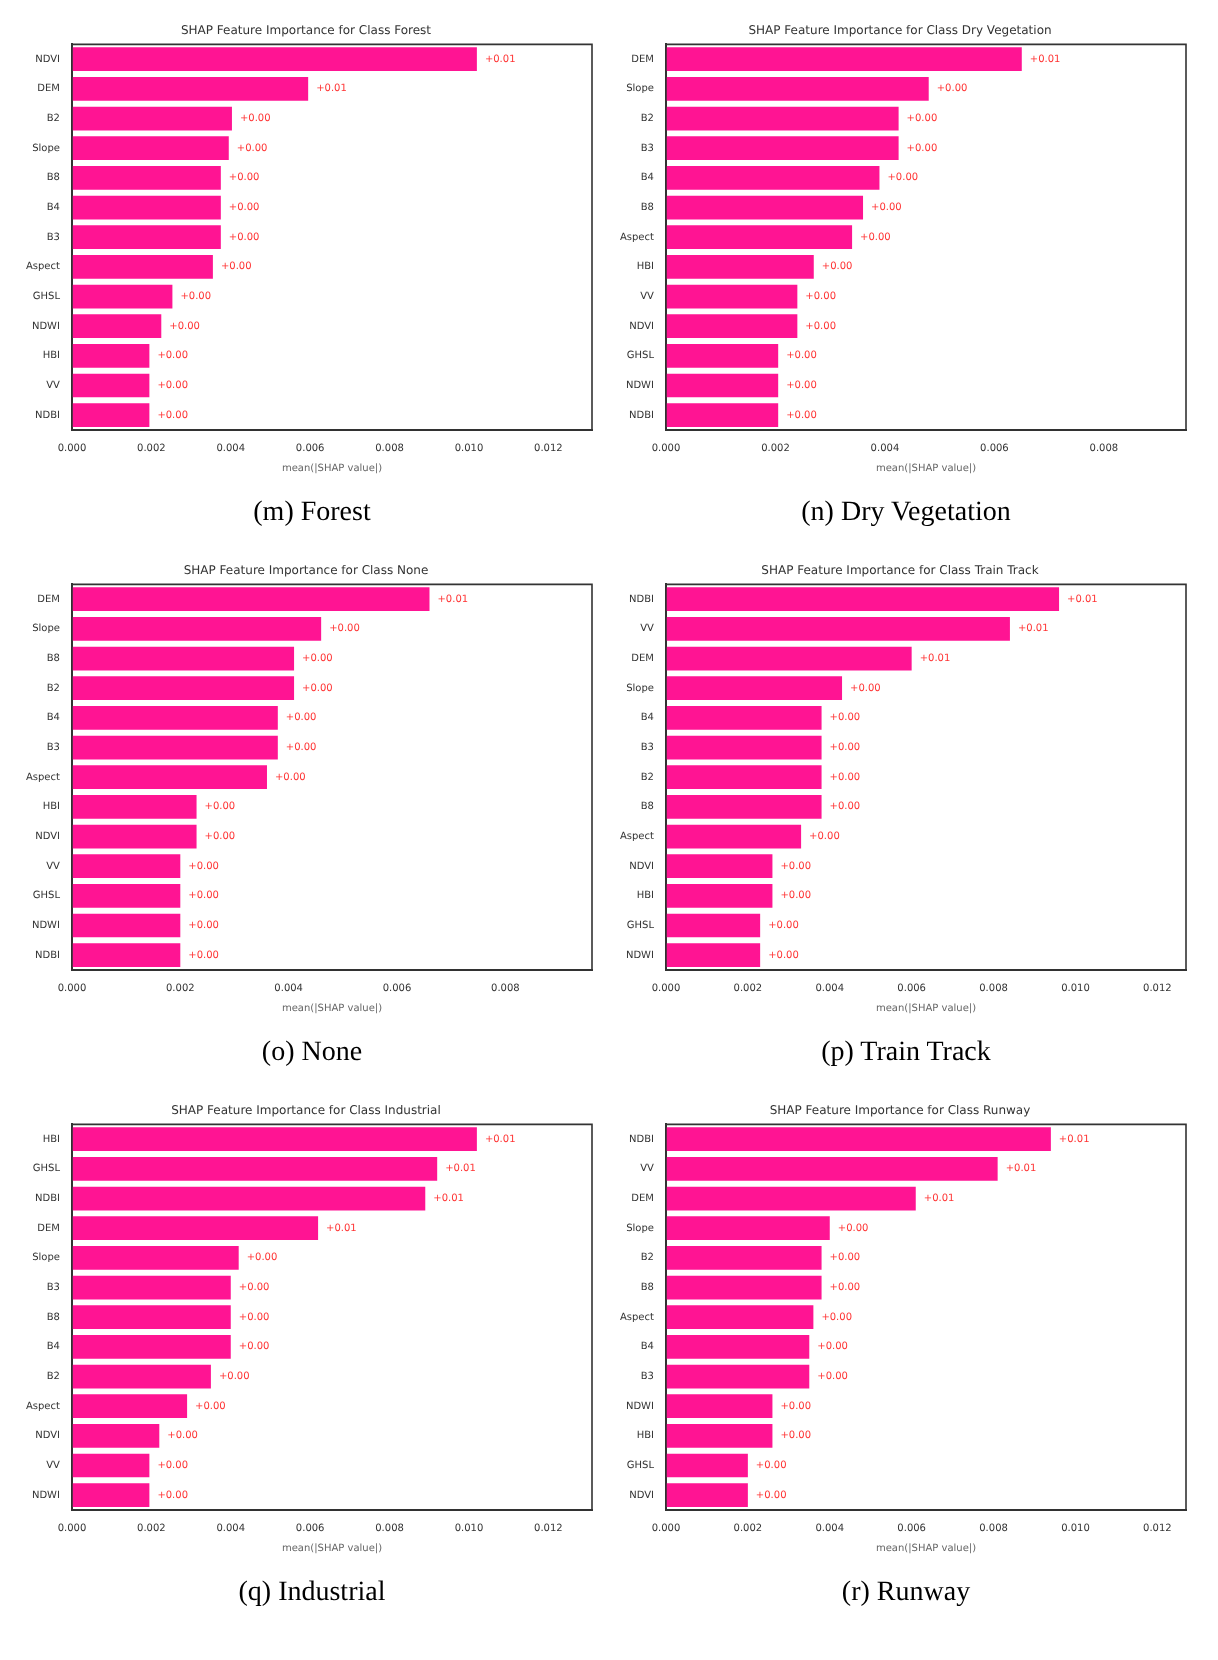 The height and width of the screenshot is (1660, 1218). What do you see at coordinates (312, 1054) in the screenshot?
I see `text: (o) None` at bounding box center [312, 1054].